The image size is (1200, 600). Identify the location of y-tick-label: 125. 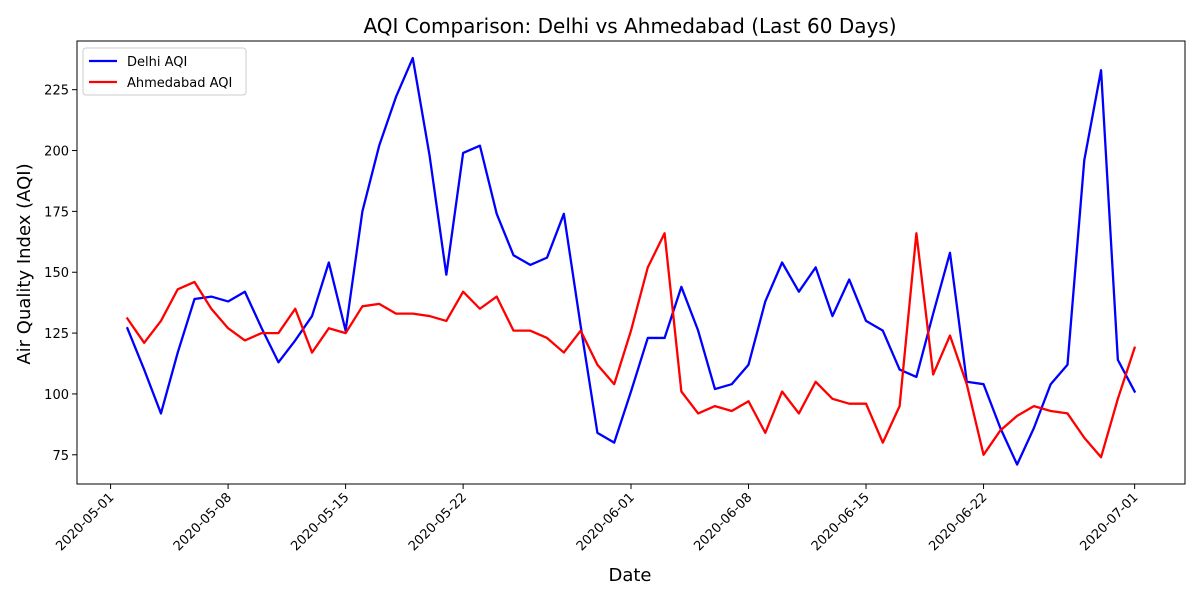
(56, 334).